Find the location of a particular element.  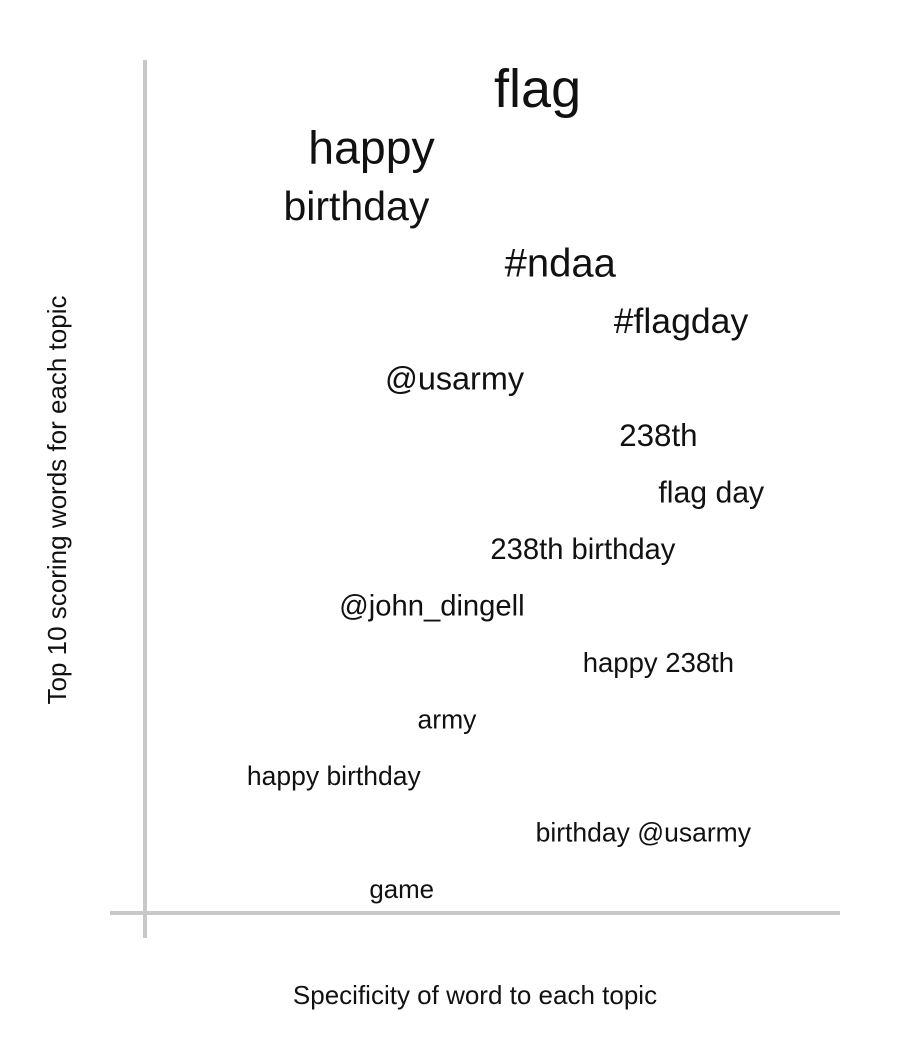

x-axis-title: Specificity of word to each topic is located at coordinates (475, 995).